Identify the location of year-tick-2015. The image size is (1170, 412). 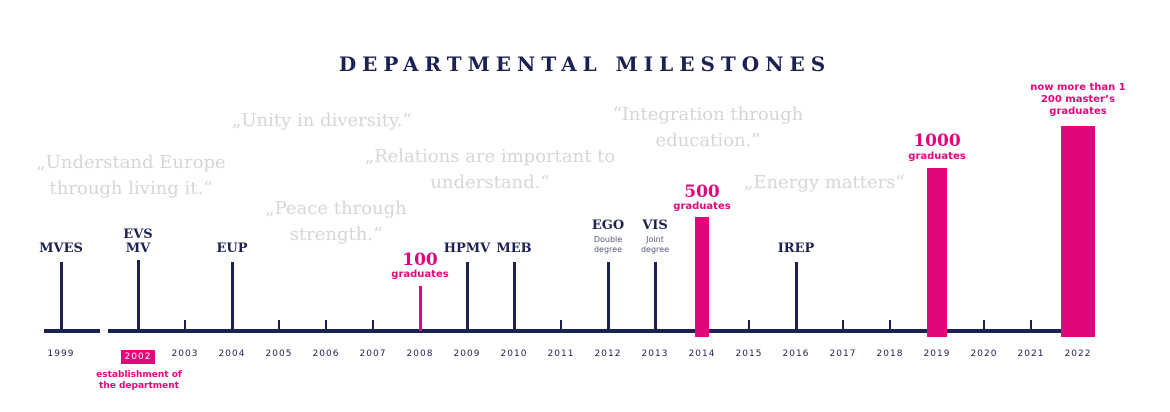
(749, 325).